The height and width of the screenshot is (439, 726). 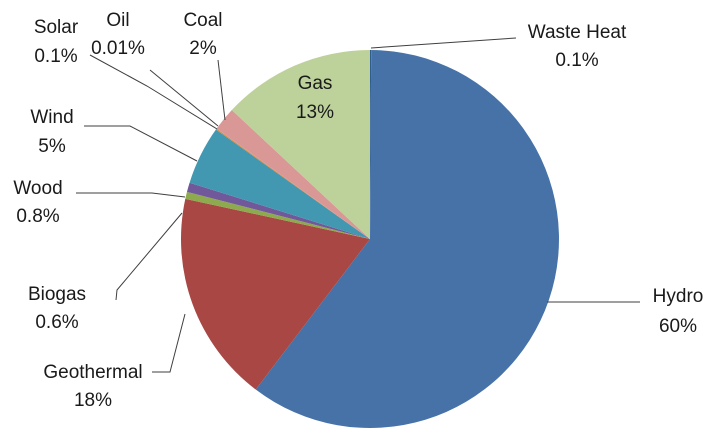 What do you see at coordinates (92, 372) in the screenshot?
I see `label-geothermal-name: Geothermal` at bounding box center [92, 372].